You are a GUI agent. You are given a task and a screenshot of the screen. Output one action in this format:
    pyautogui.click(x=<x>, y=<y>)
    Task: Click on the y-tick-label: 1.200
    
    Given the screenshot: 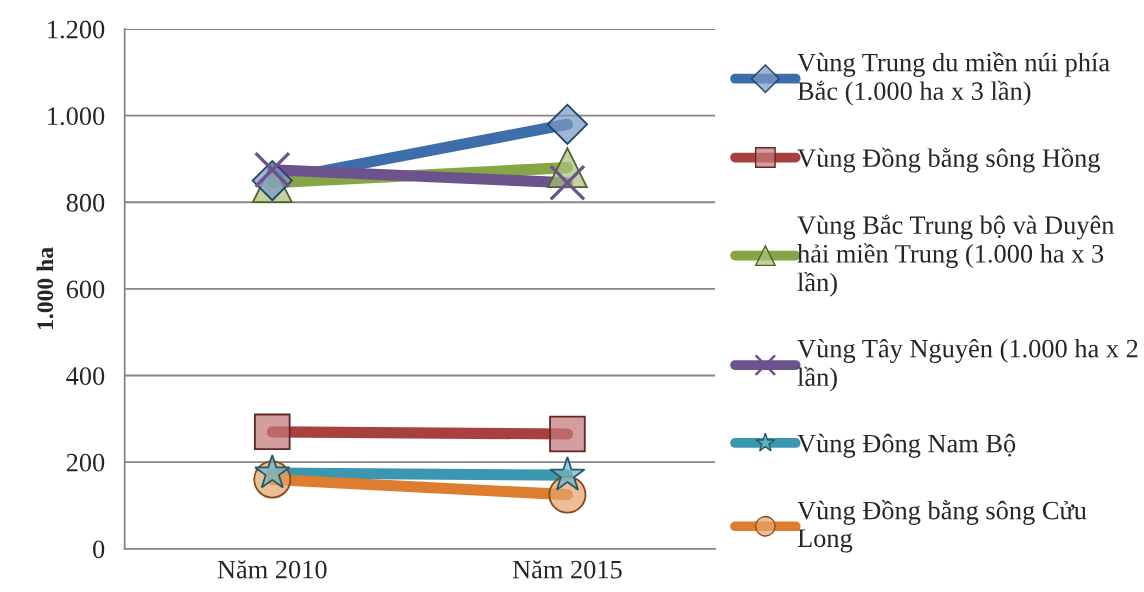 What is the action you would take?
    pyautogui.click(x=76, y=29)
    